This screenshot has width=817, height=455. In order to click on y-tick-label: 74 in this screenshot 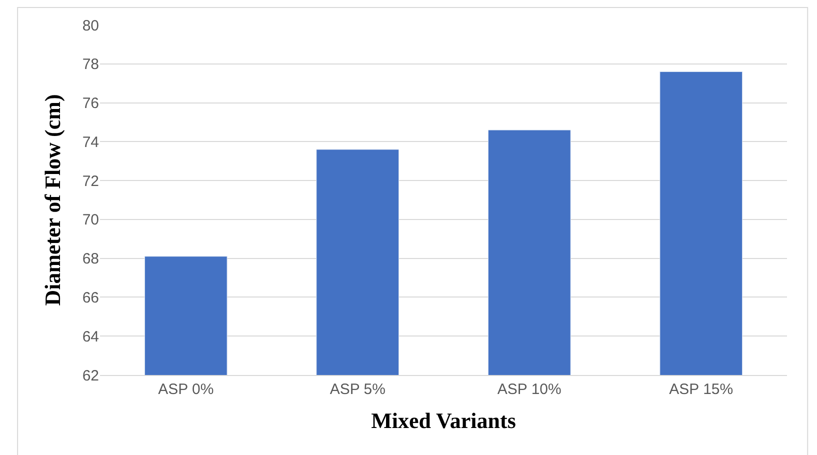, I will do `click(90, 142)`.